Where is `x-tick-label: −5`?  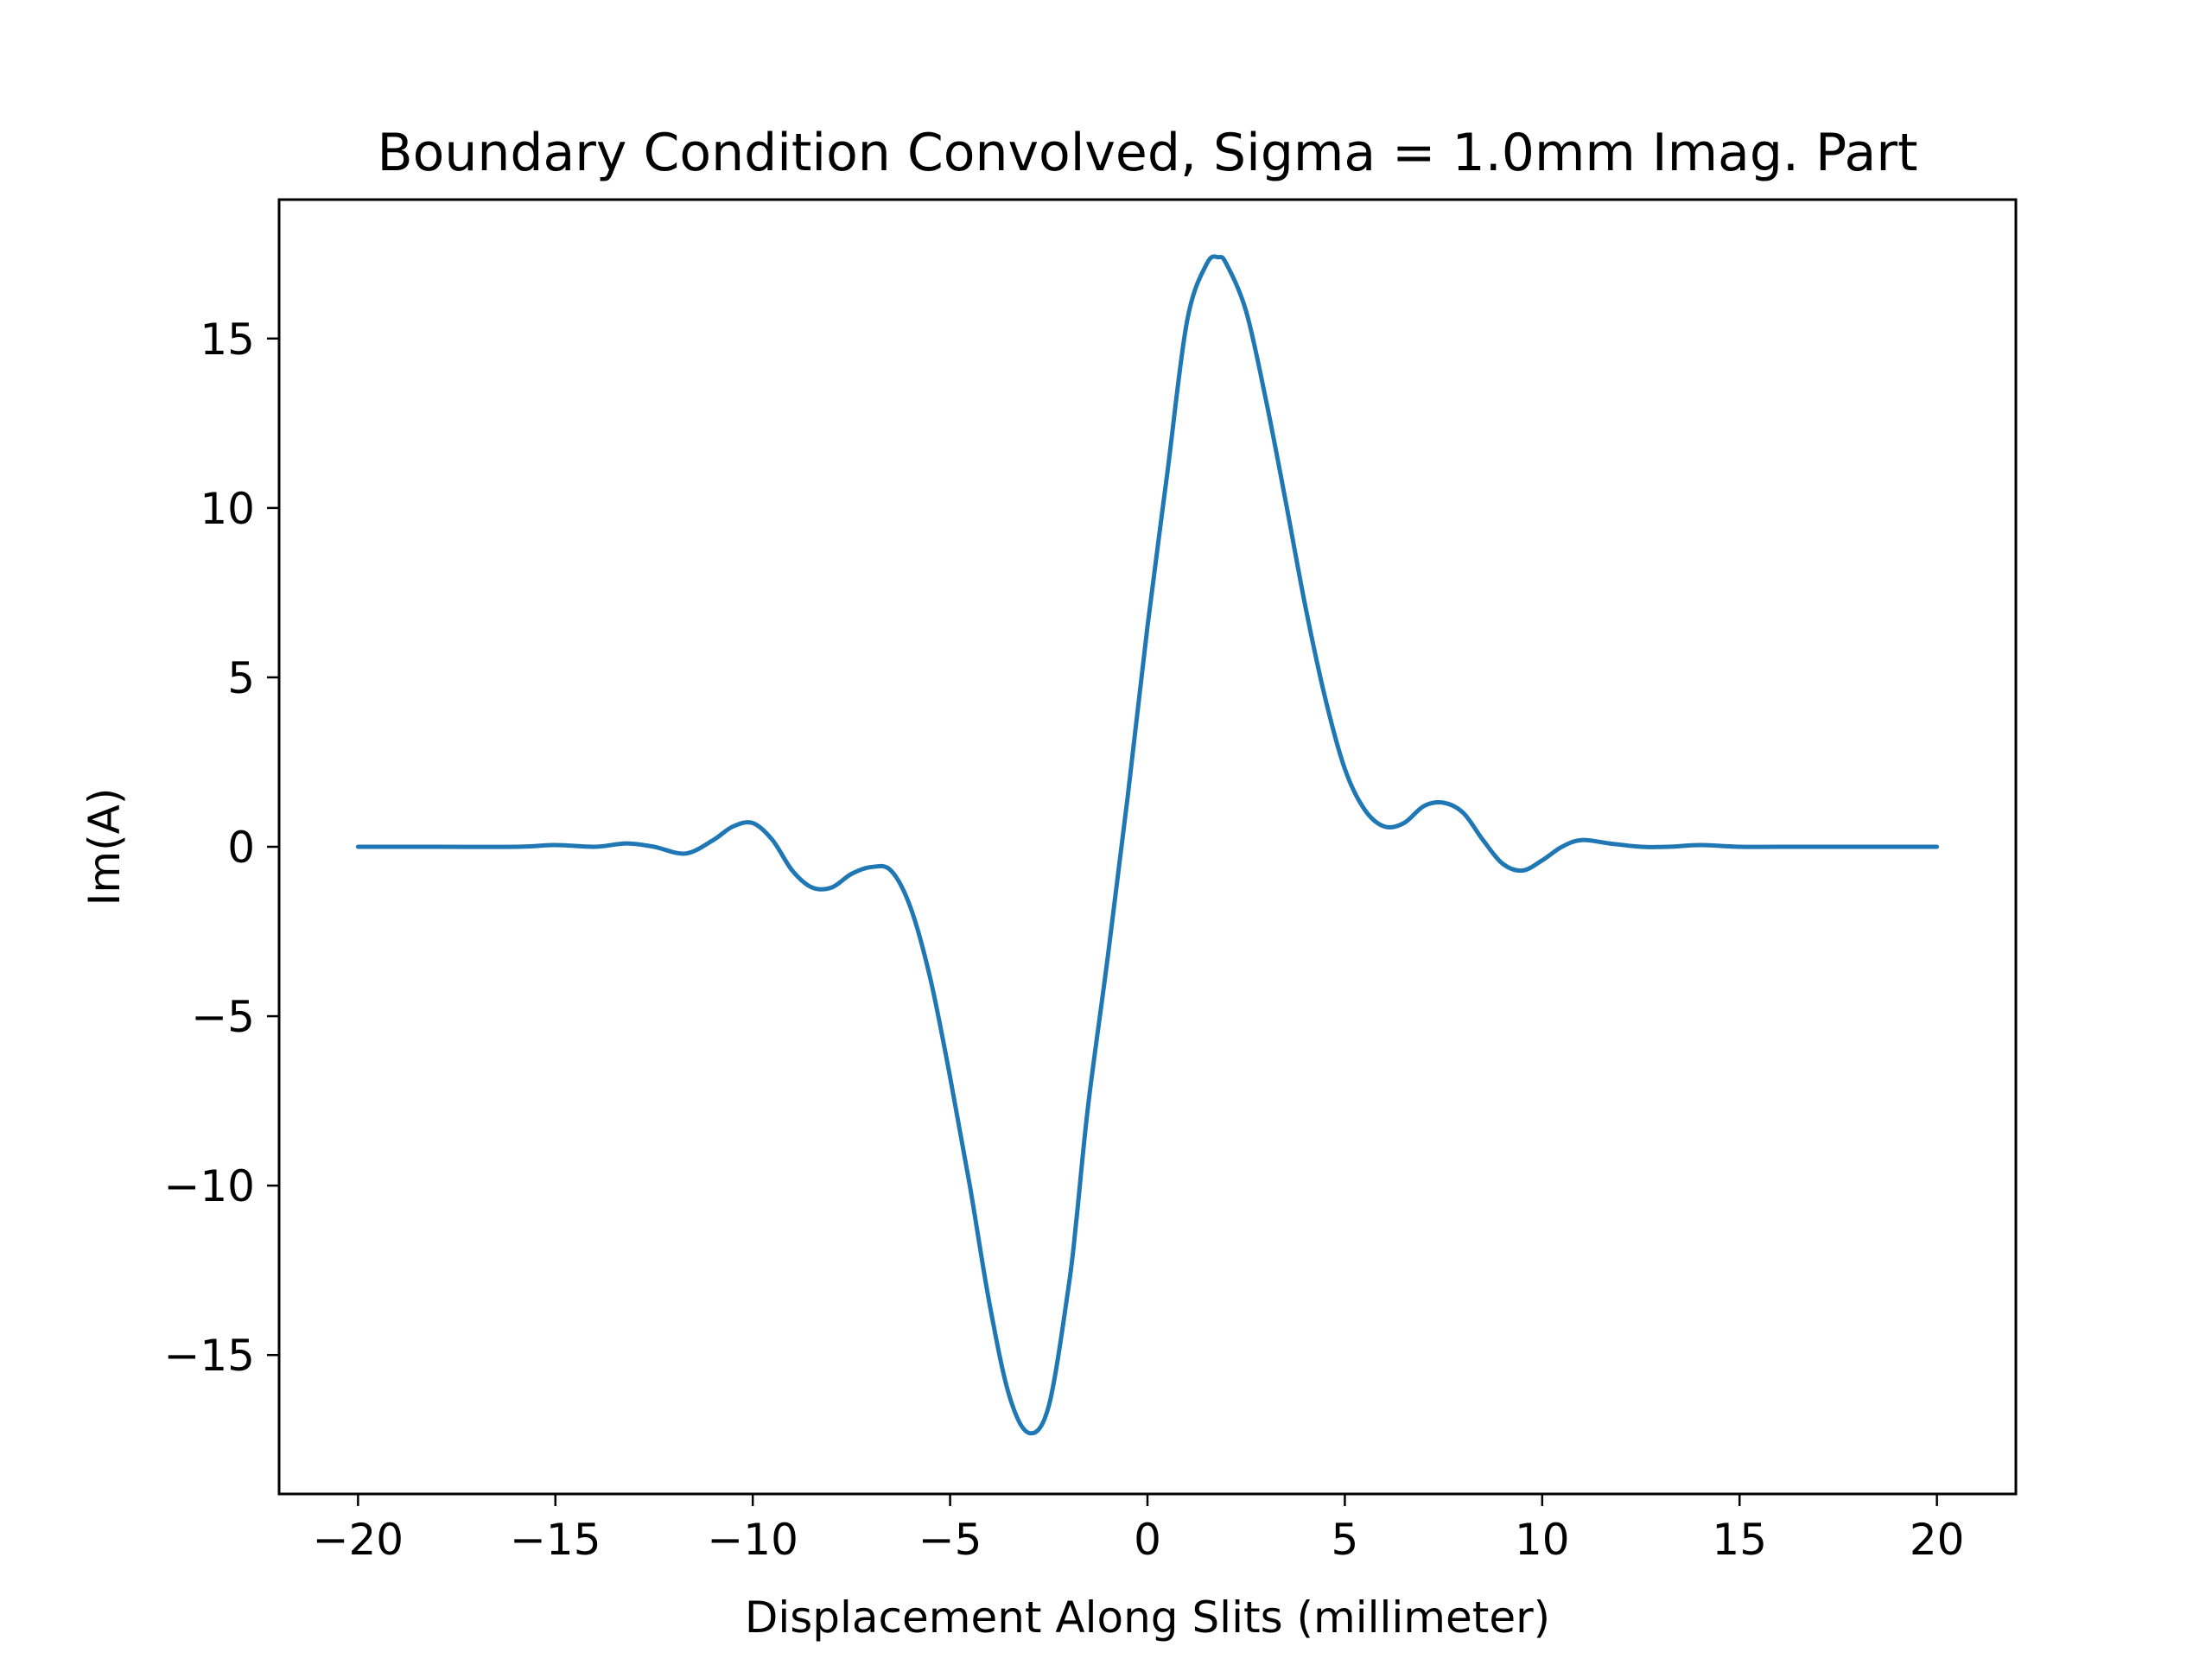
x-tick-label: −5 is located at coordinates (950, 1540).